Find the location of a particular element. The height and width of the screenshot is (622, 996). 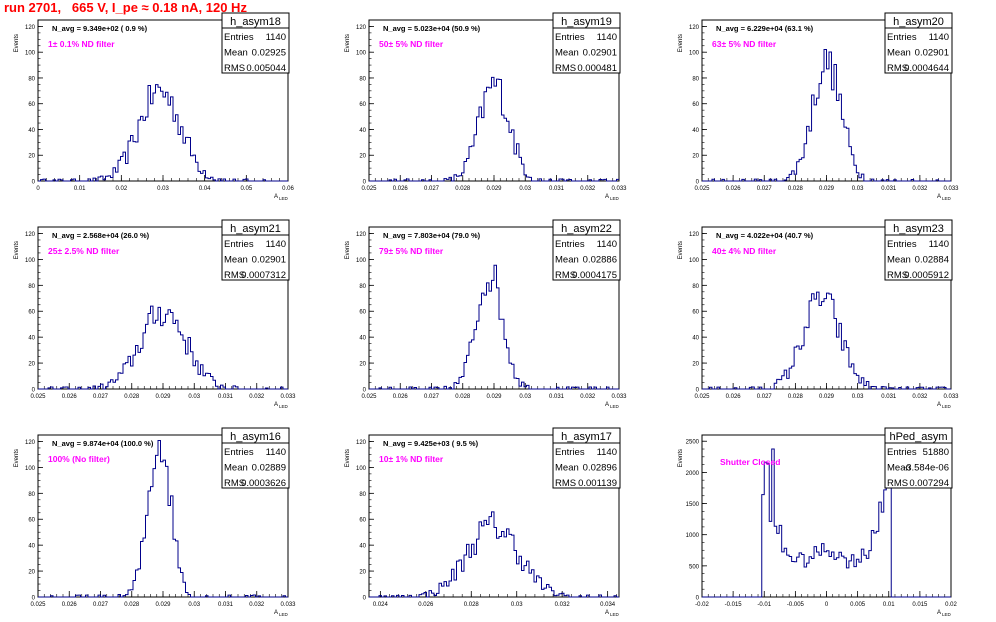

stats-title: h_asym17 is located at coordinates (586, 437).